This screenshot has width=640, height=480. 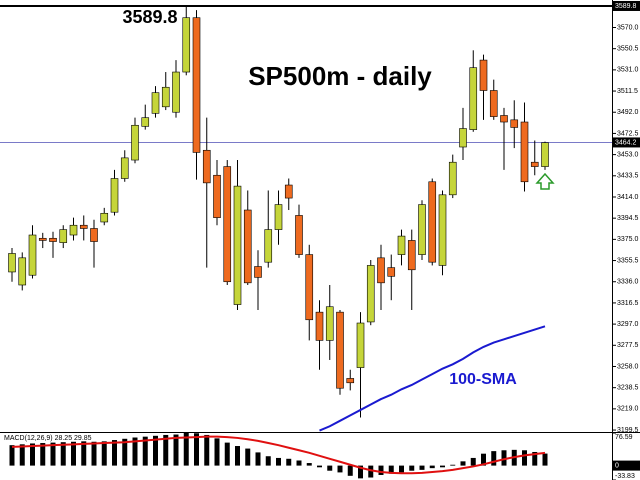 What do you see at coordinates (628, 324) in the screenshot?
I see `y-tick-label: 3297.0` at bounding box center [628, 324].